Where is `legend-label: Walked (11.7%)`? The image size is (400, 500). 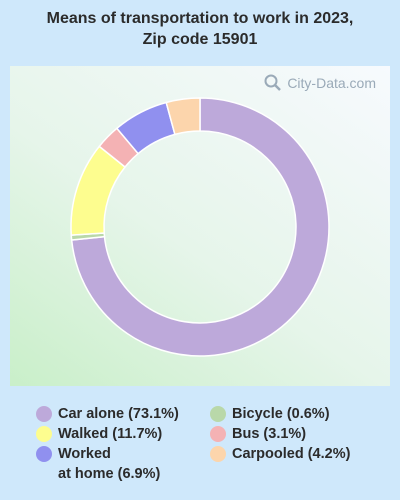
legend-label: Walked (11.7%) is located at coordinates (110, 434).